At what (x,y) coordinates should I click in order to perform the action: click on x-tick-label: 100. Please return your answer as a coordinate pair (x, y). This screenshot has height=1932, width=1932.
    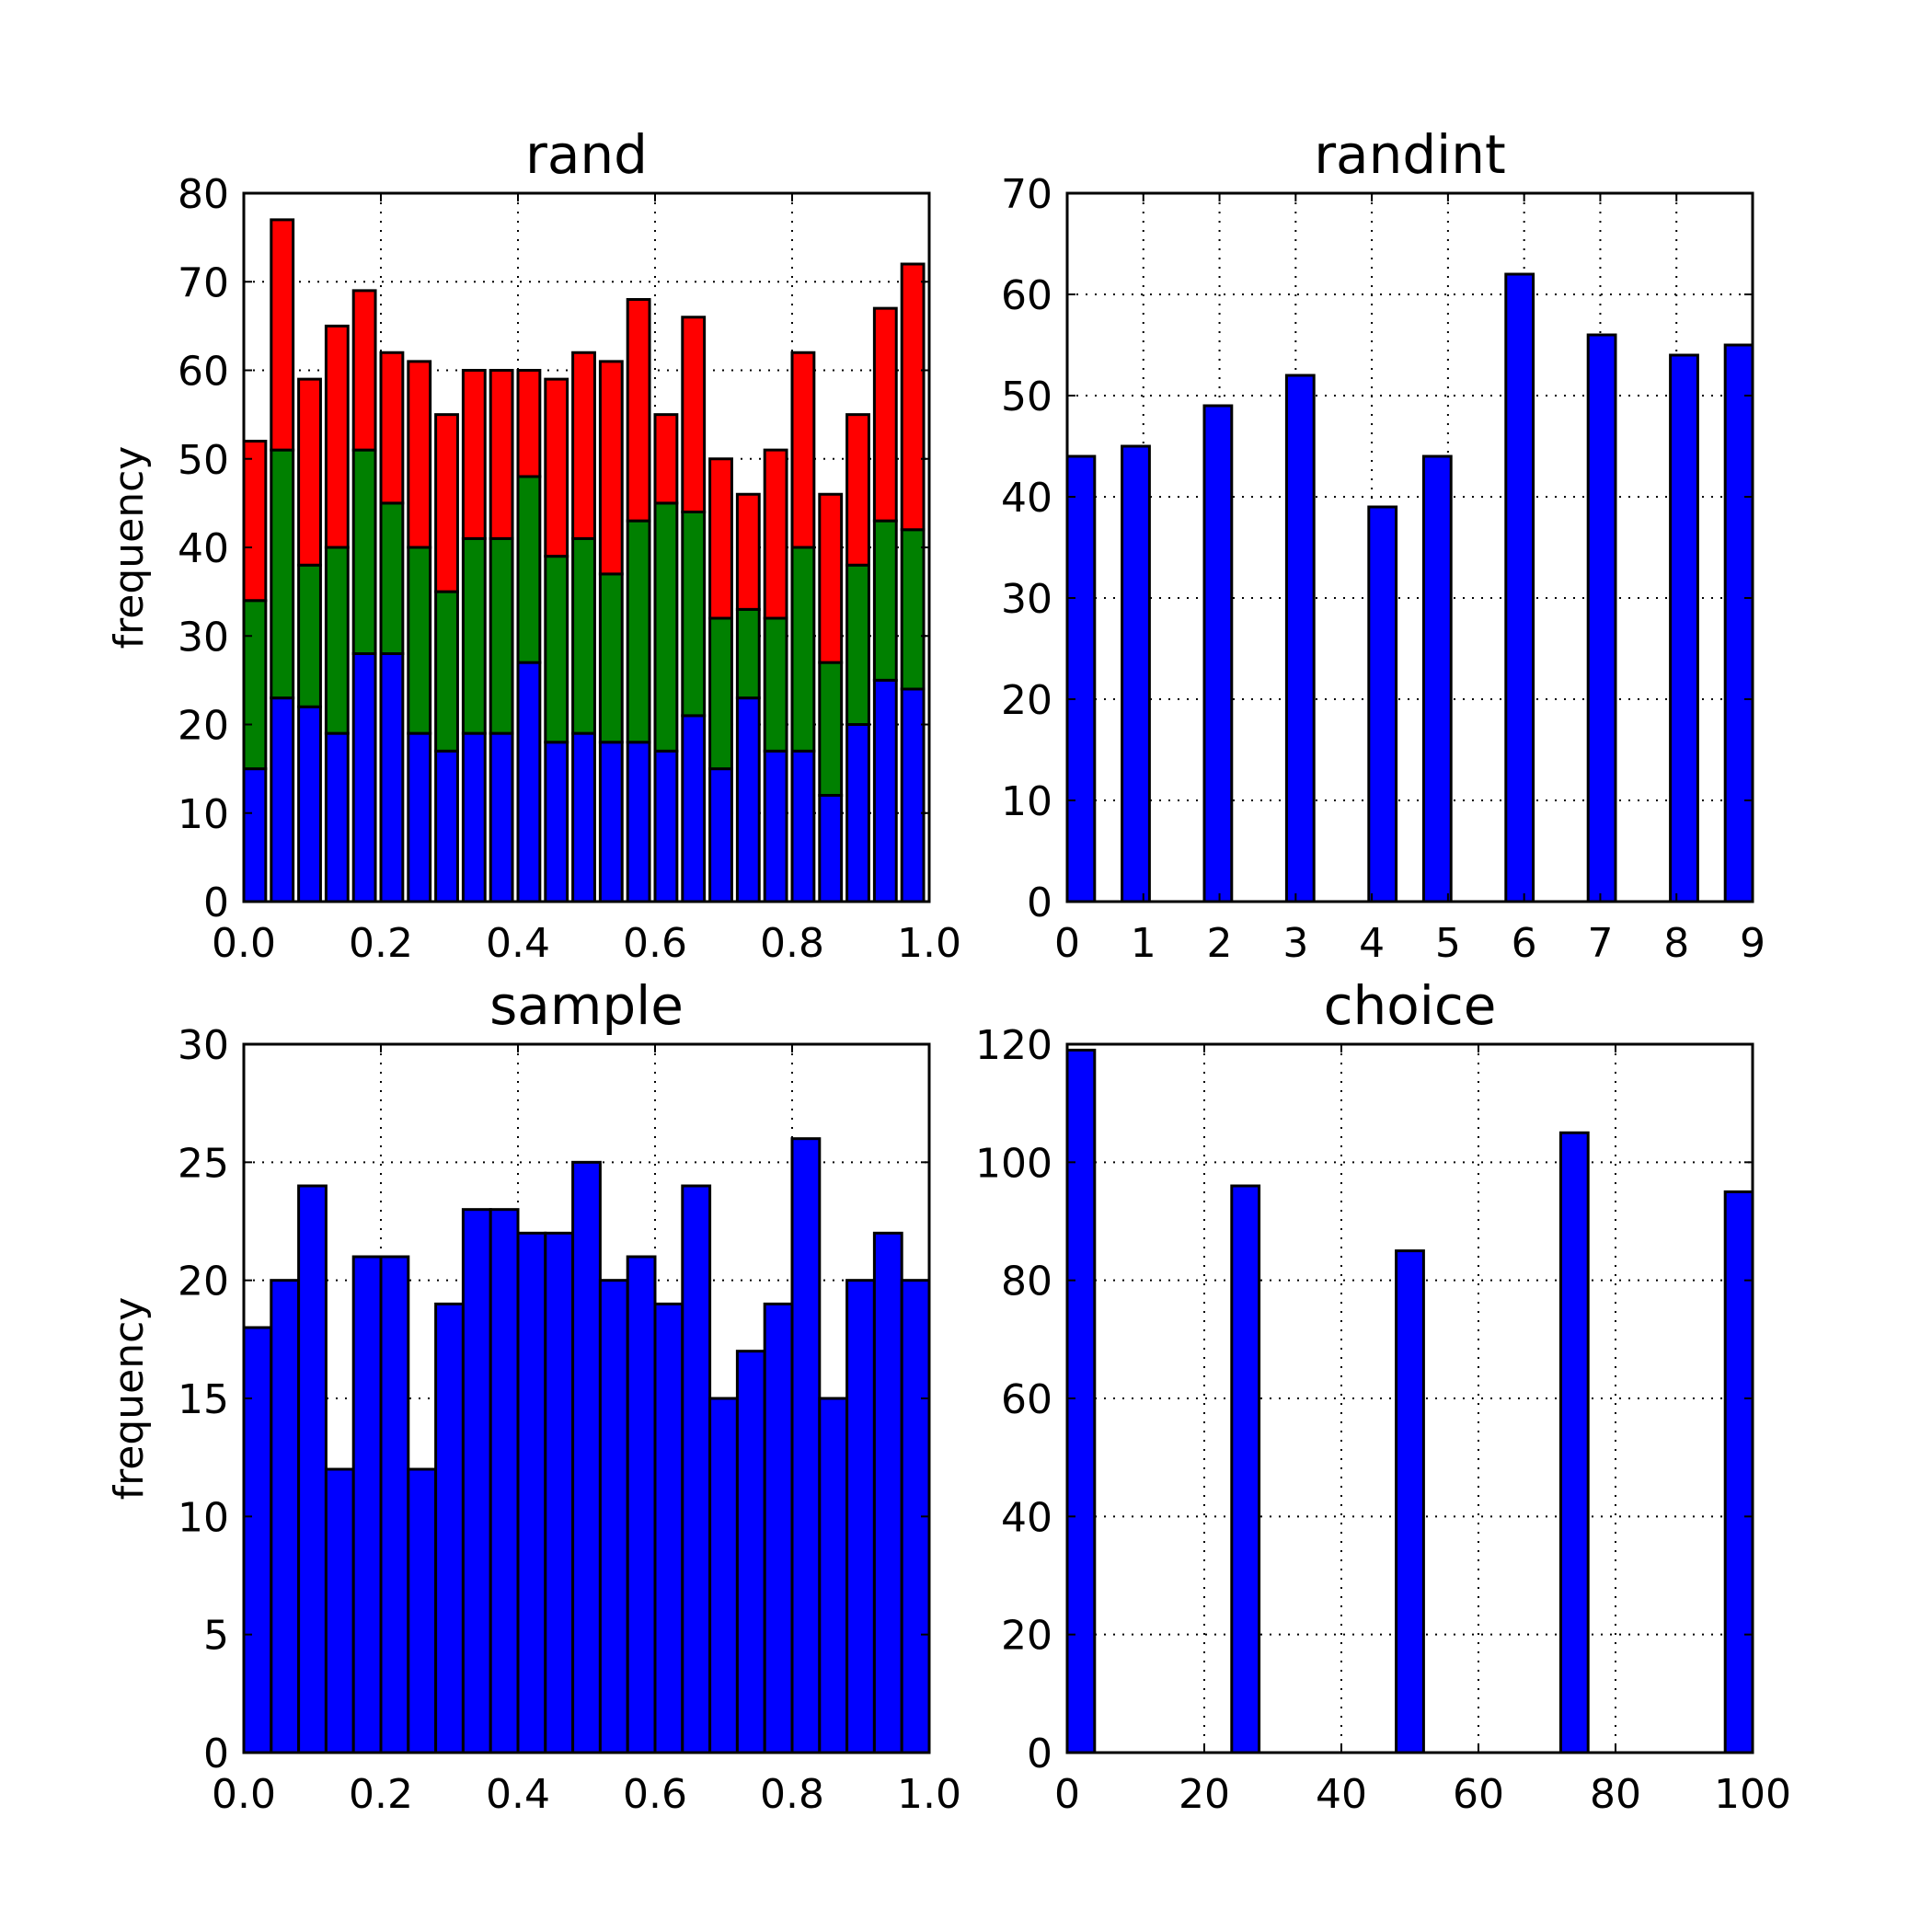
    Looking at the image, I should click on (1752, 1794).